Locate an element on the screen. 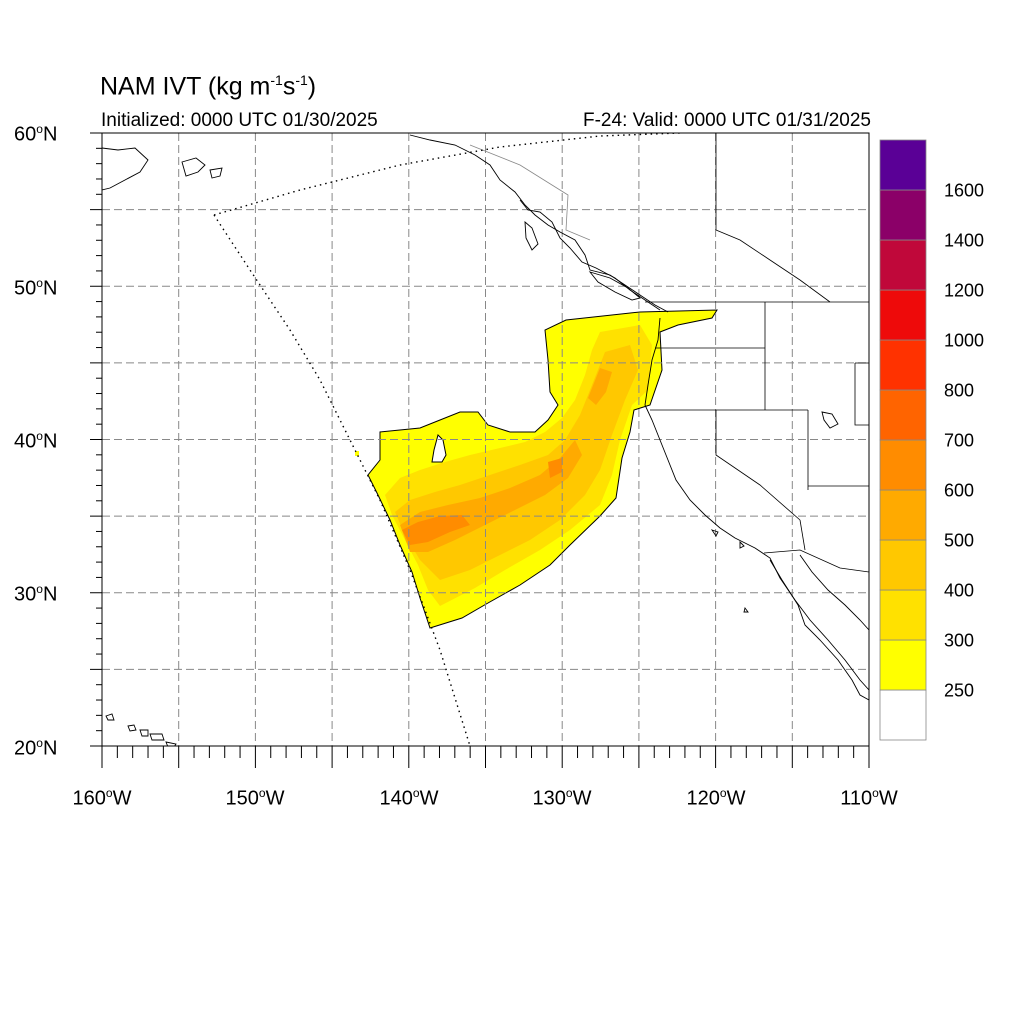  colorbar is located at coordinates (903, 440).